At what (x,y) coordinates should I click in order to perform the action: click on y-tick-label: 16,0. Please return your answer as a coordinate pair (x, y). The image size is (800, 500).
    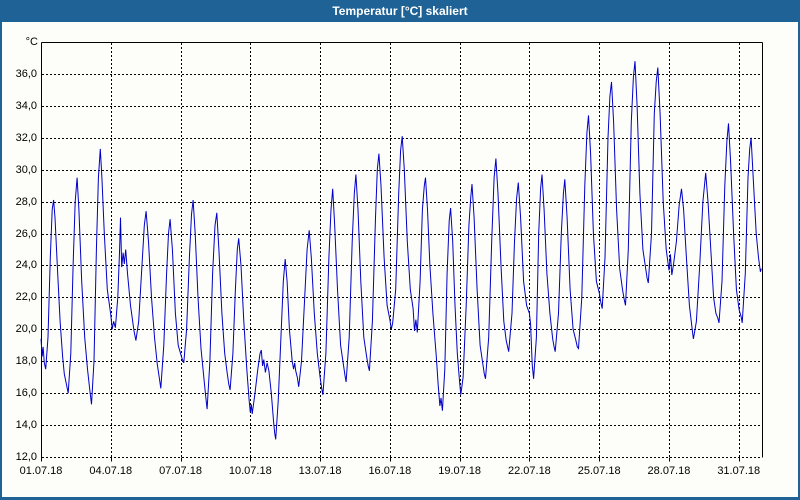
    Looking at the image, I should click on (26, 393).